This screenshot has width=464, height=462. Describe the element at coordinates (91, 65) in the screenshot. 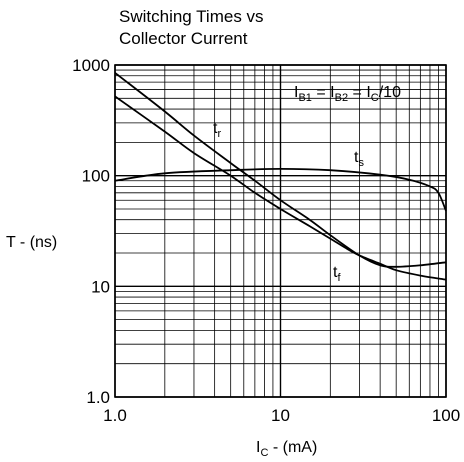

I see `y-tick-label: 1000` at that location.